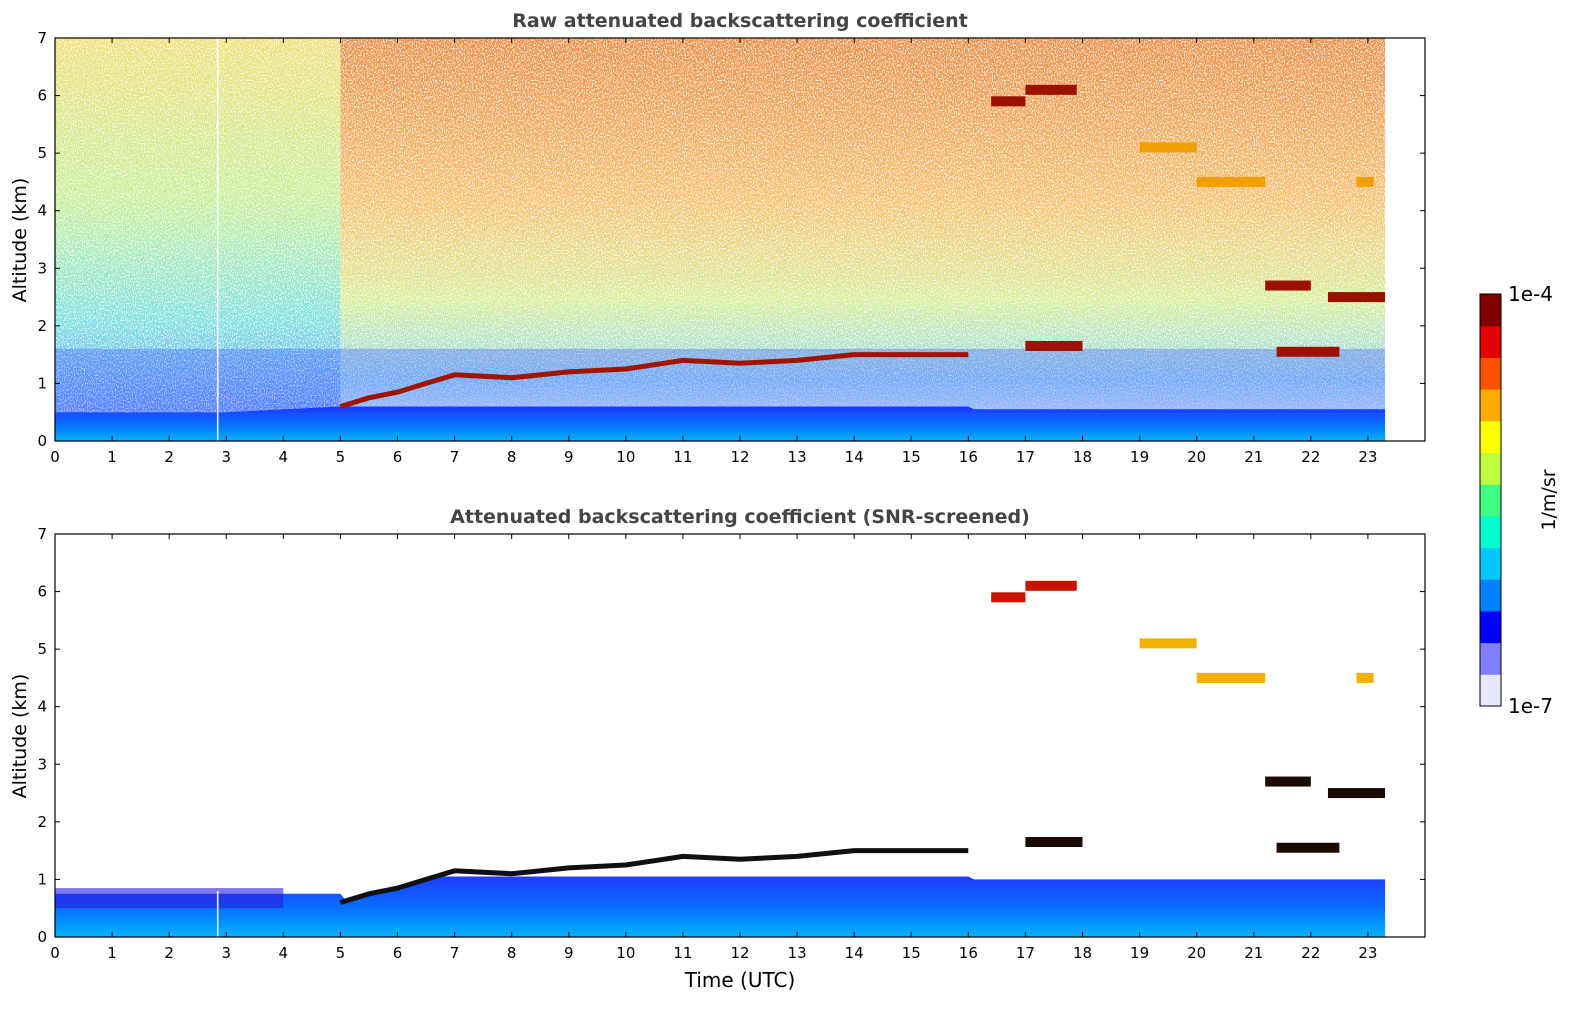 The width and height of the screenshot is (1595, 1024). Describe the element at coordinates (1530, 706) in the screenshot. I see `colorbar-min-label: 1e-7` at that location.